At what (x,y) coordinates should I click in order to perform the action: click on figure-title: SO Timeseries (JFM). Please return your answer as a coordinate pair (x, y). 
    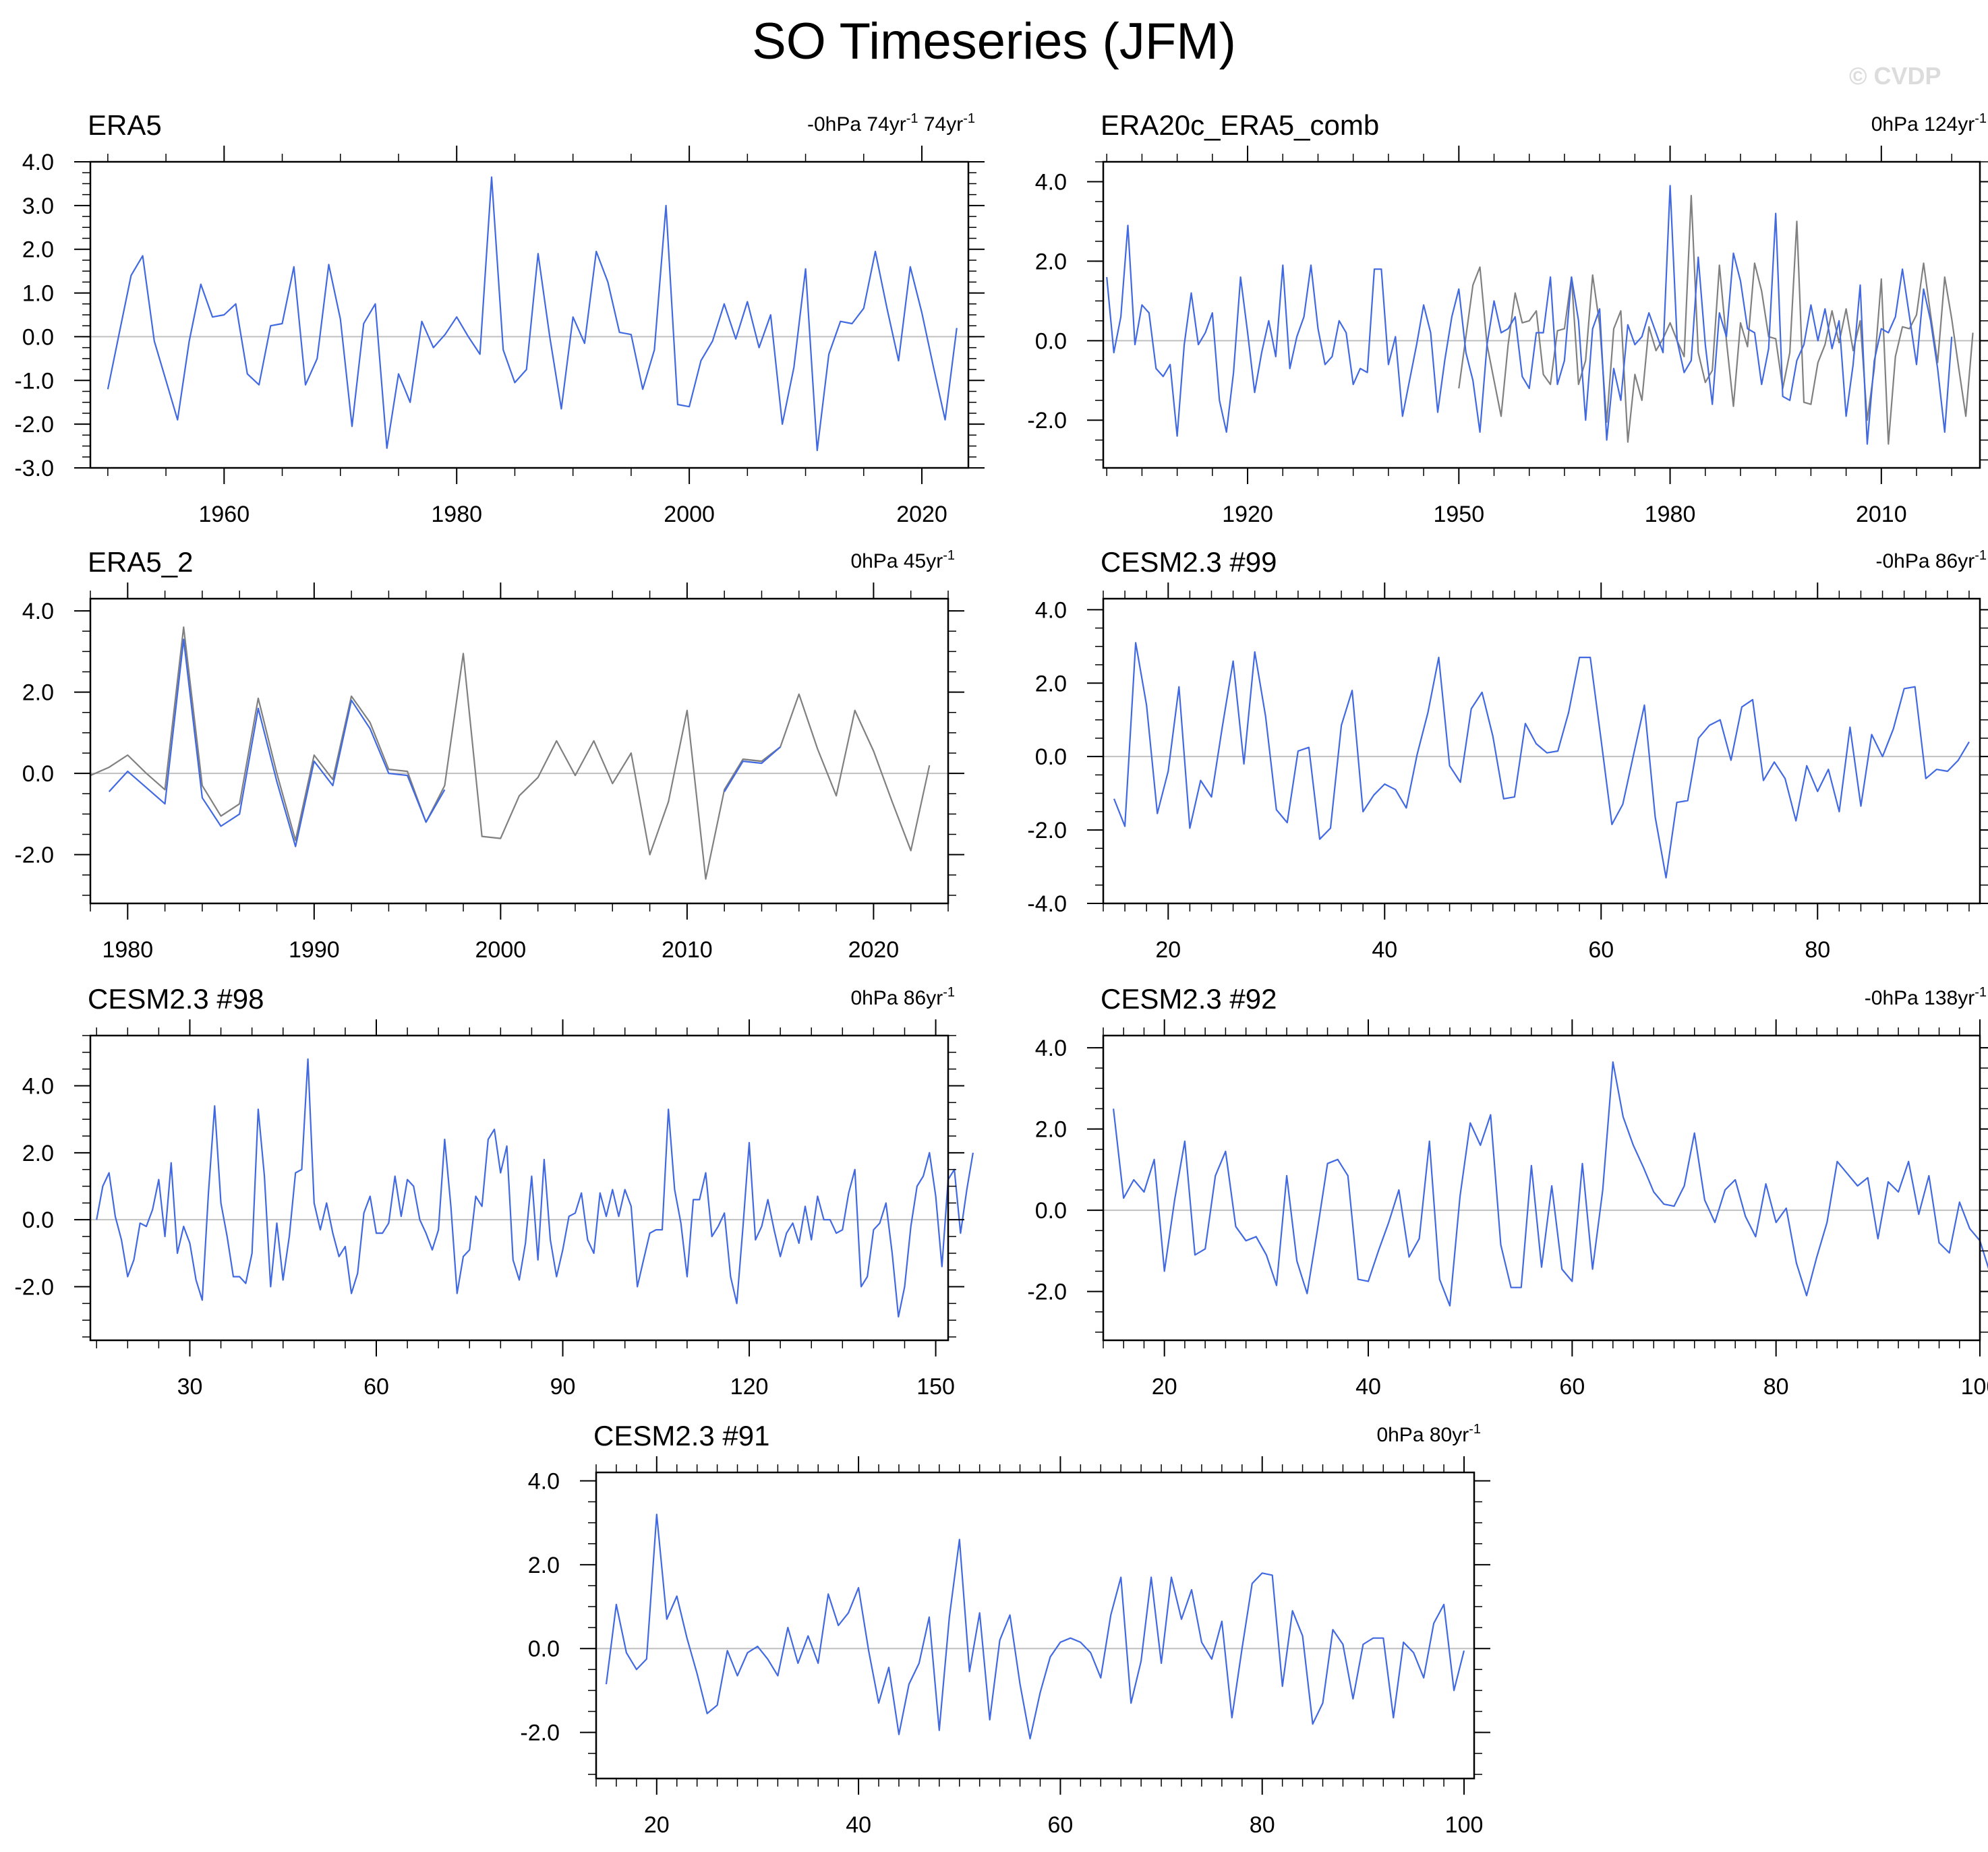
    Looking at the image, I should click on (994, 41).